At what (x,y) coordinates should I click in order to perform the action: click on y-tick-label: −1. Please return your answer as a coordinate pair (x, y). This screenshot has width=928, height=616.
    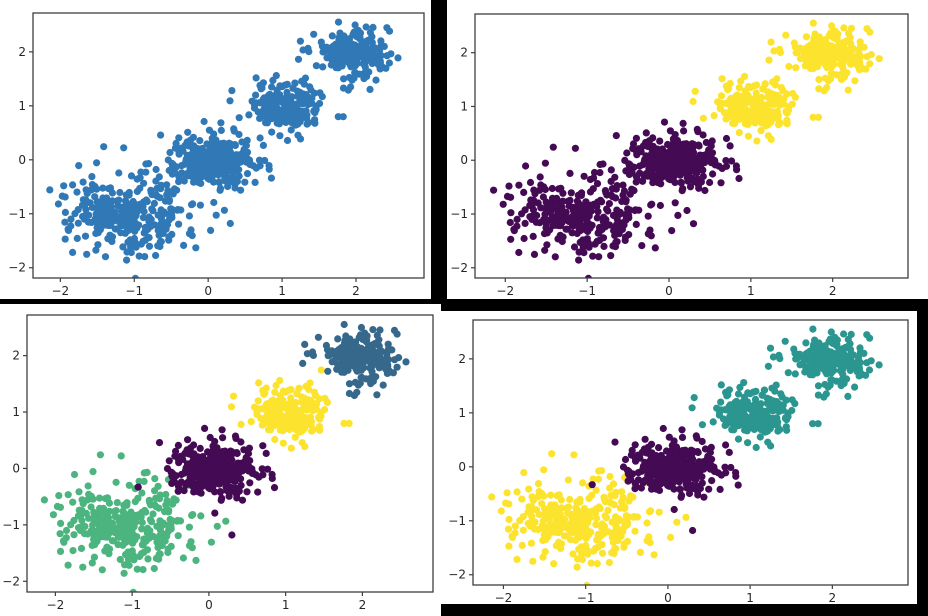
    Looking at the image, I should click on (459, 214).